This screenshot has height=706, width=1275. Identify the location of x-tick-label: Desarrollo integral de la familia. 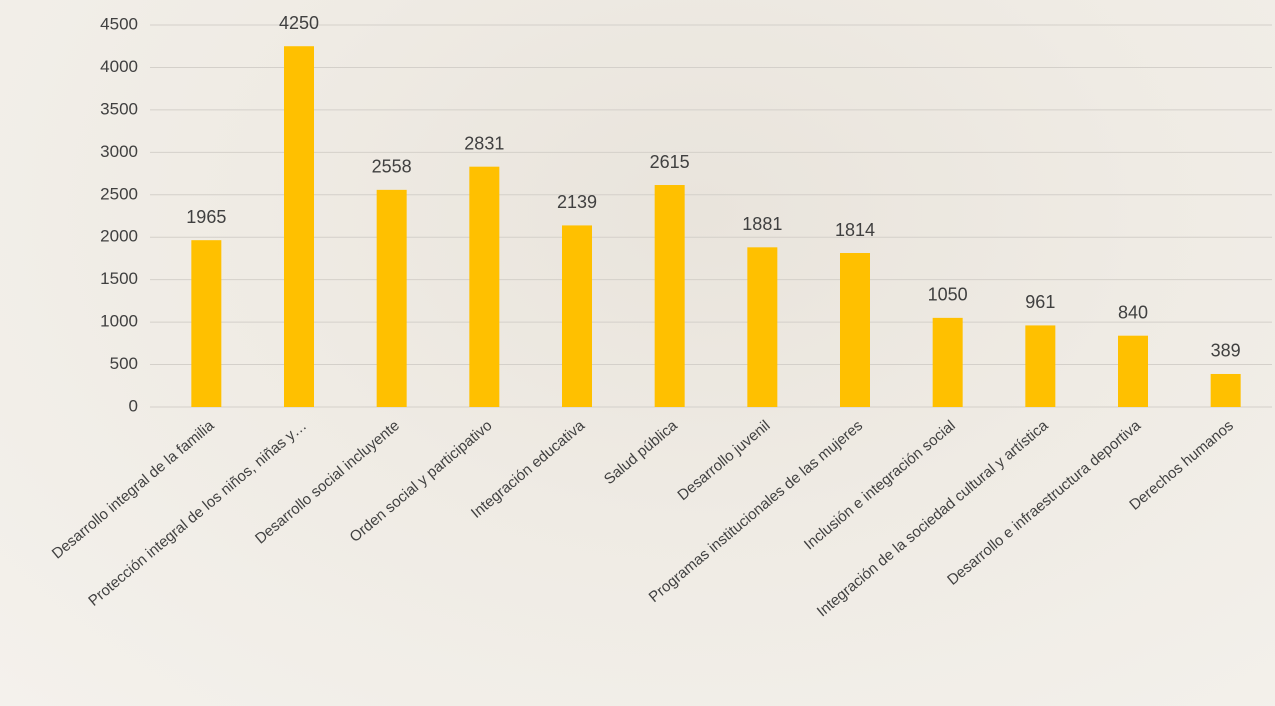
(133, 490).